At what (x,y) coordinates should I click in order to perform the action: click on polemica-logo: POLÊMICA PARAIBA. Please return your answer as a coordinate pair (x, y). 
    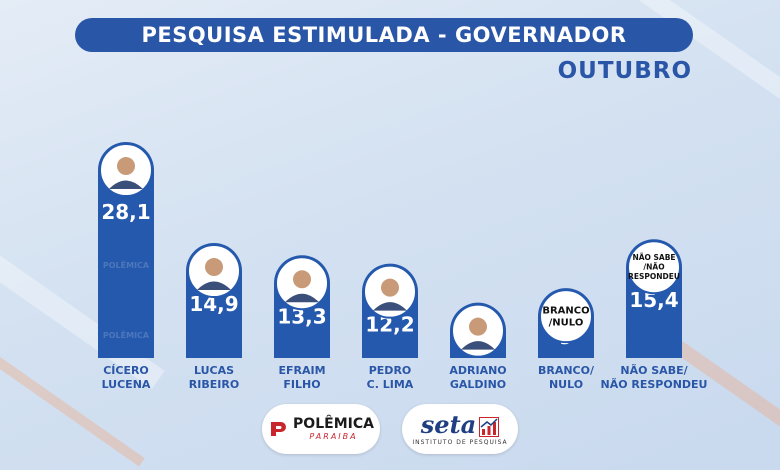
    Looking at the image, I should click on (321, 429).